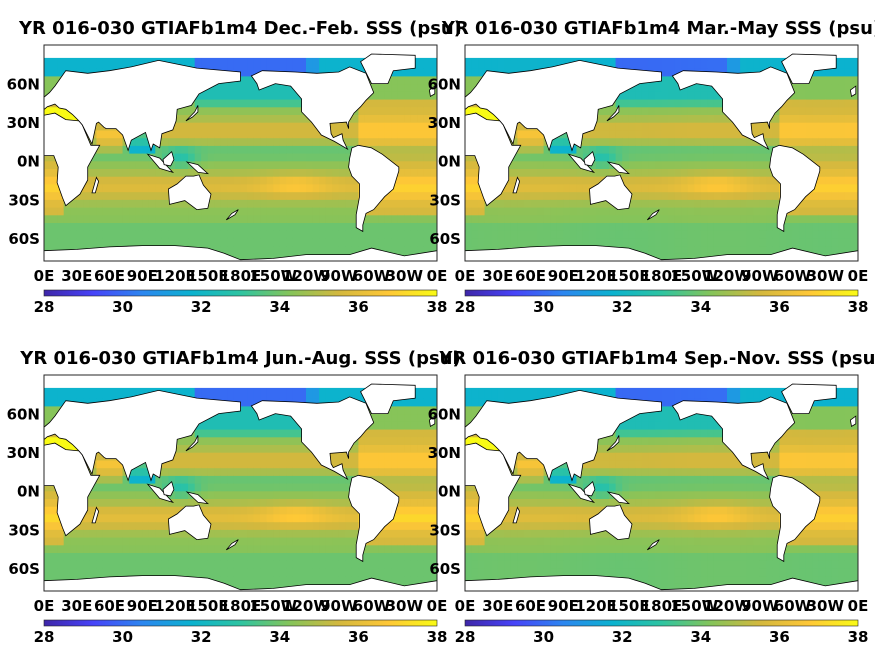 The width and height of the screenshot is (875, 656). Describe the element at coordinates (372, 276) in the screenshot. I see `x-tick-label: 60W` at that location.